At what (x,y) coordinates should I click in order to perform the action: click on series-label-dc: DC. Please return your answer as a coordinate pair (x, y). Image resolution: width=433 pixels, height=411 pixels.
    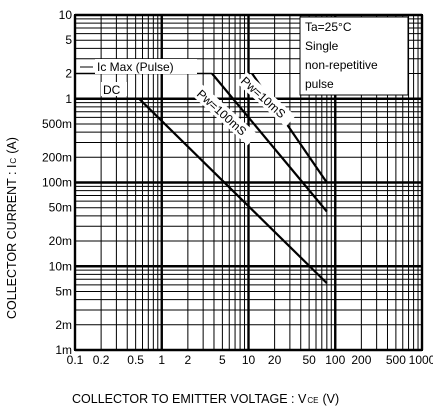
    Looking at the image, I should click on (112, 90).